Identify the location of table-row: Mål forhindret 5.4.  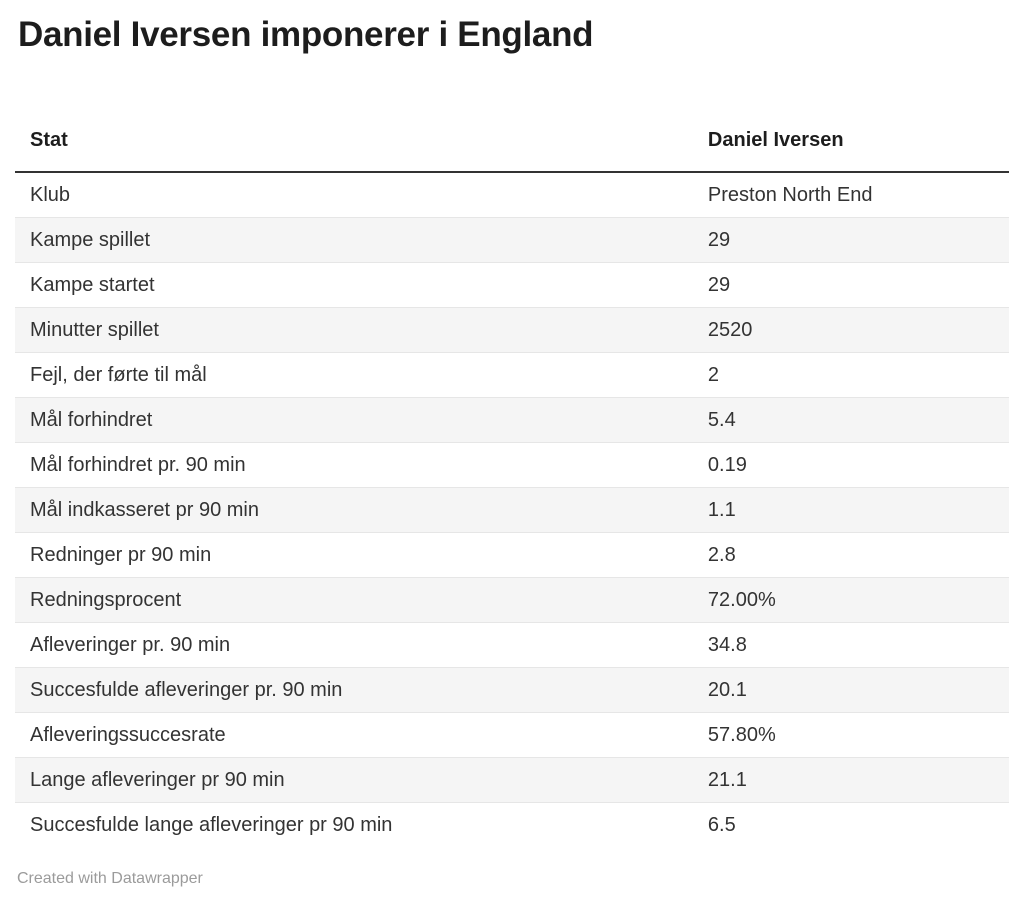
(512, 420).